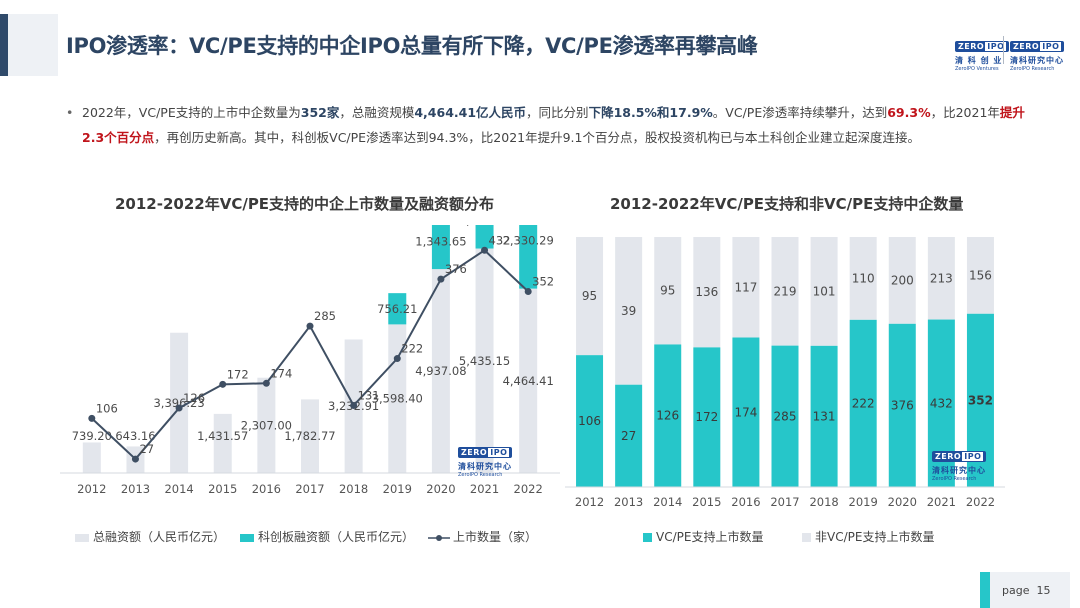  I want to click on highlight-penetration: 69.3%, so click(909, 112).